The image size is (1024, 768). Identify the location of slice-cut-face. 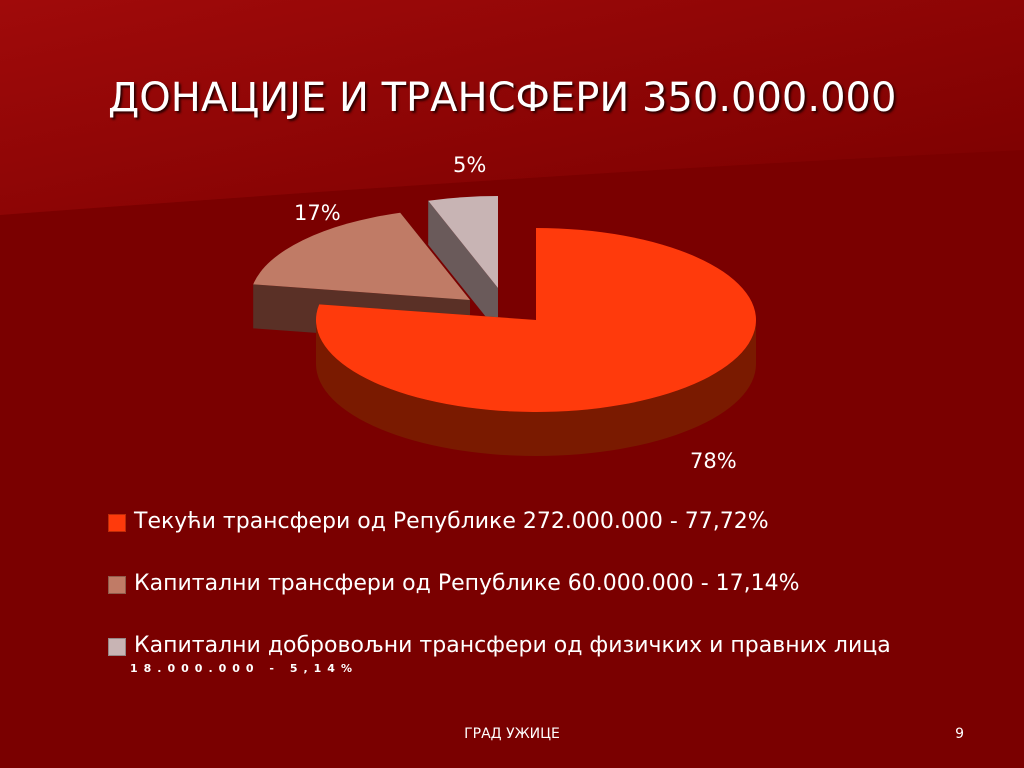
(463, 266).